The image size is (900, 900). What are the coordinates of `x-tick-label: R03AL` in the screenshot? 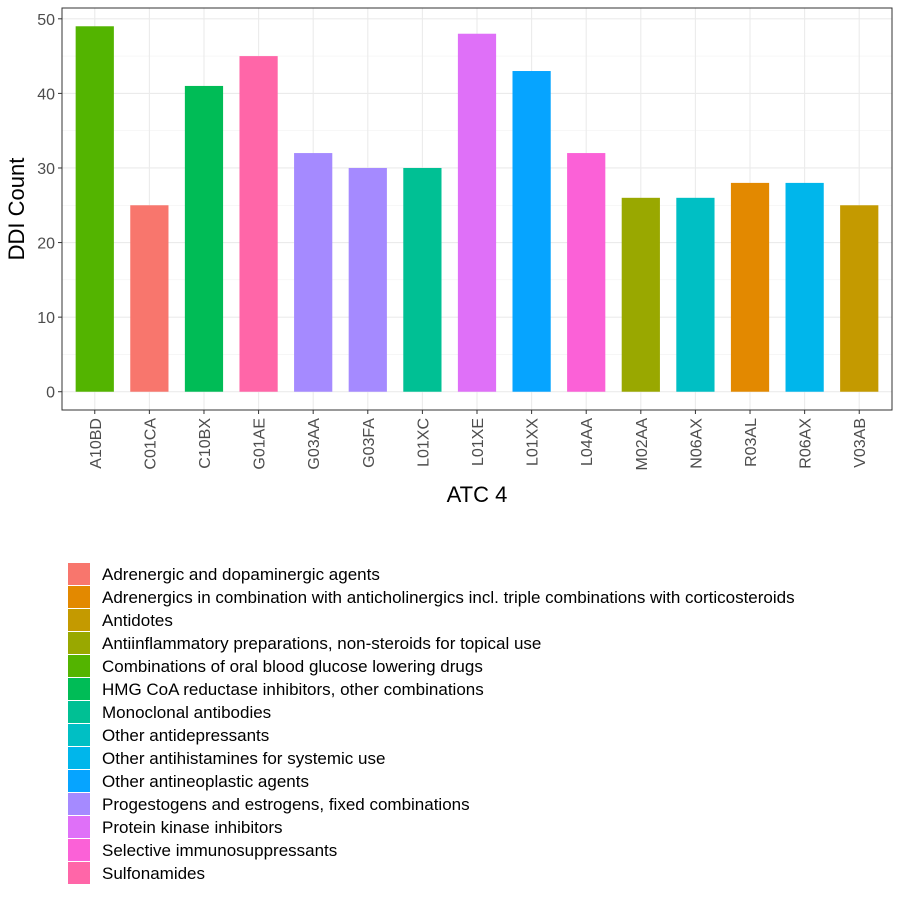 It's located at (751, 442).